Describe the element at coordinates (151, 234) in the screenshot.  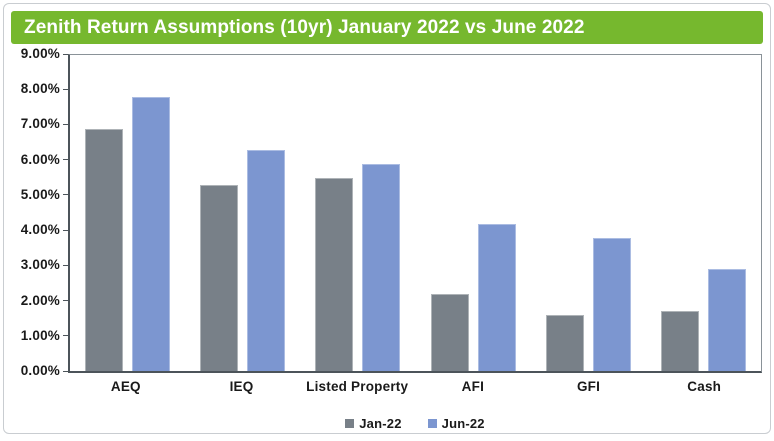
I see `bar-jun-22-aeq` at that location.